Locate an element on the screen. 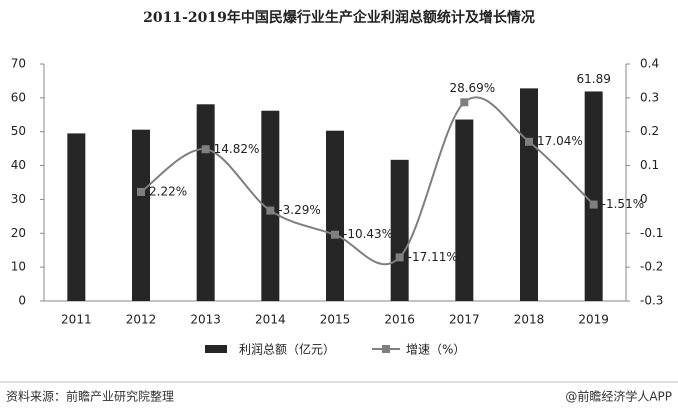  y-tick-label: 10 is located at coordinates (18, 267).